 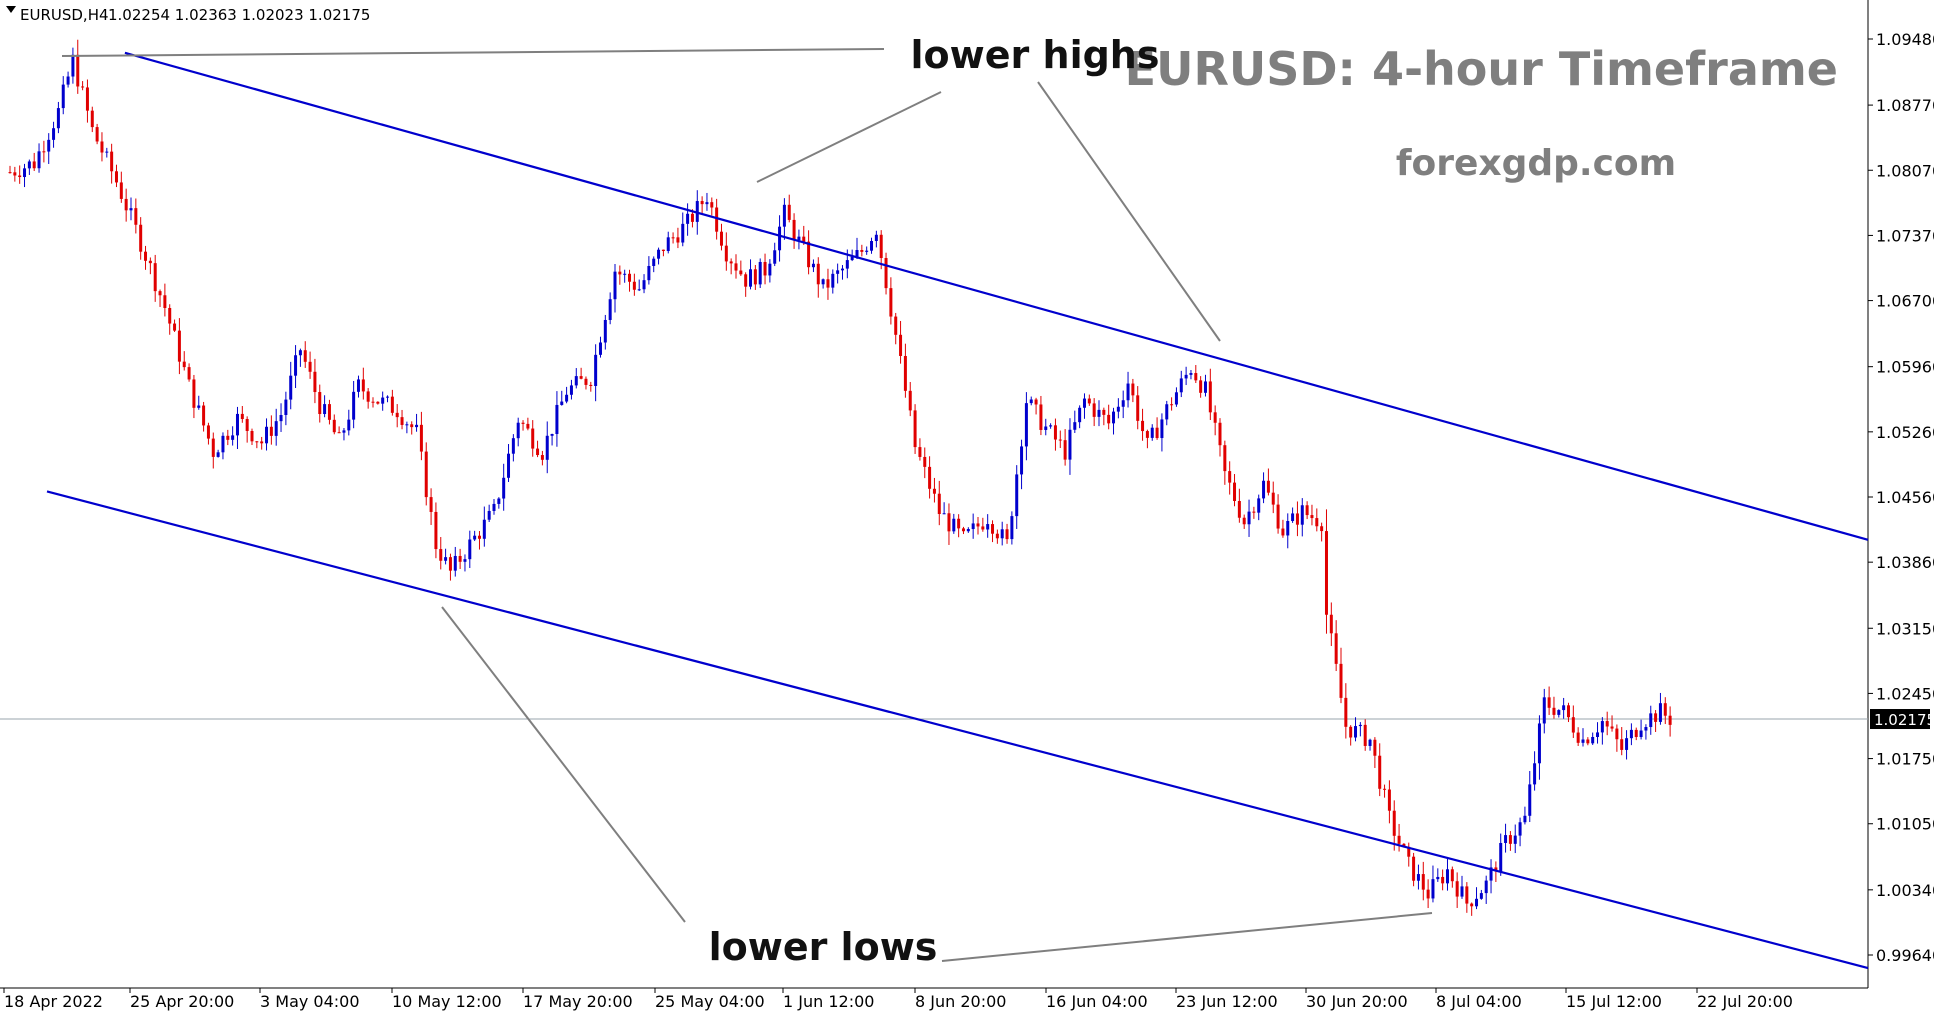 What do you see at coordinates (1905, 824) in the screenshot?
I see `y-tick-label: 1.01050` at bounding box center [1905, 824].